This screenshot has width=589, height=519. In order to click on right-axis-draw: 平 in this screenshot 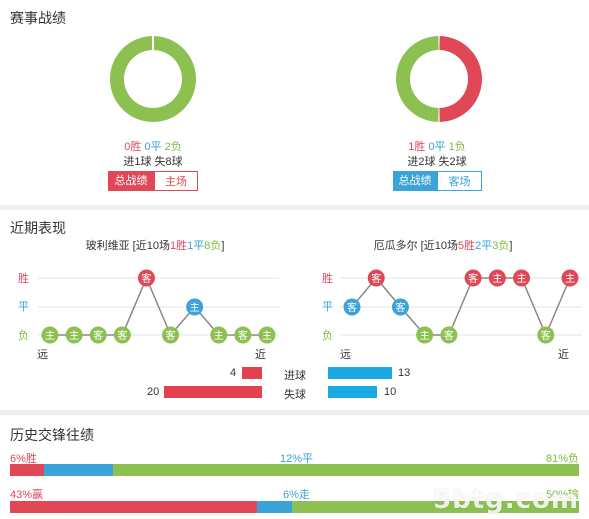, I will do `click(327, 307)`.